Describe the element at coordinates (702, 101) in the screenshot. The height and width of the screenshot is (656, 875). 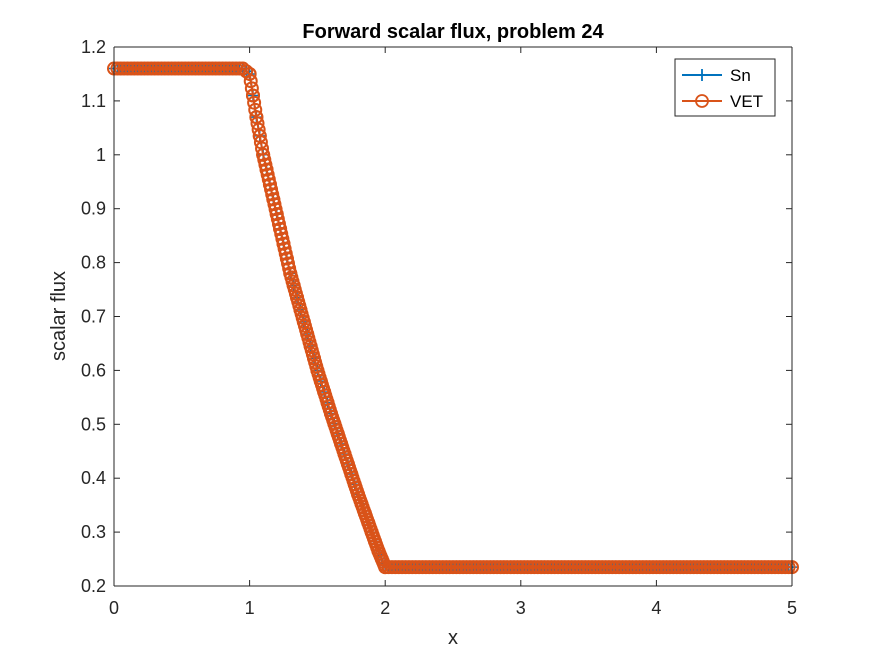
I see `legend-circle-marker-vet` at that location.